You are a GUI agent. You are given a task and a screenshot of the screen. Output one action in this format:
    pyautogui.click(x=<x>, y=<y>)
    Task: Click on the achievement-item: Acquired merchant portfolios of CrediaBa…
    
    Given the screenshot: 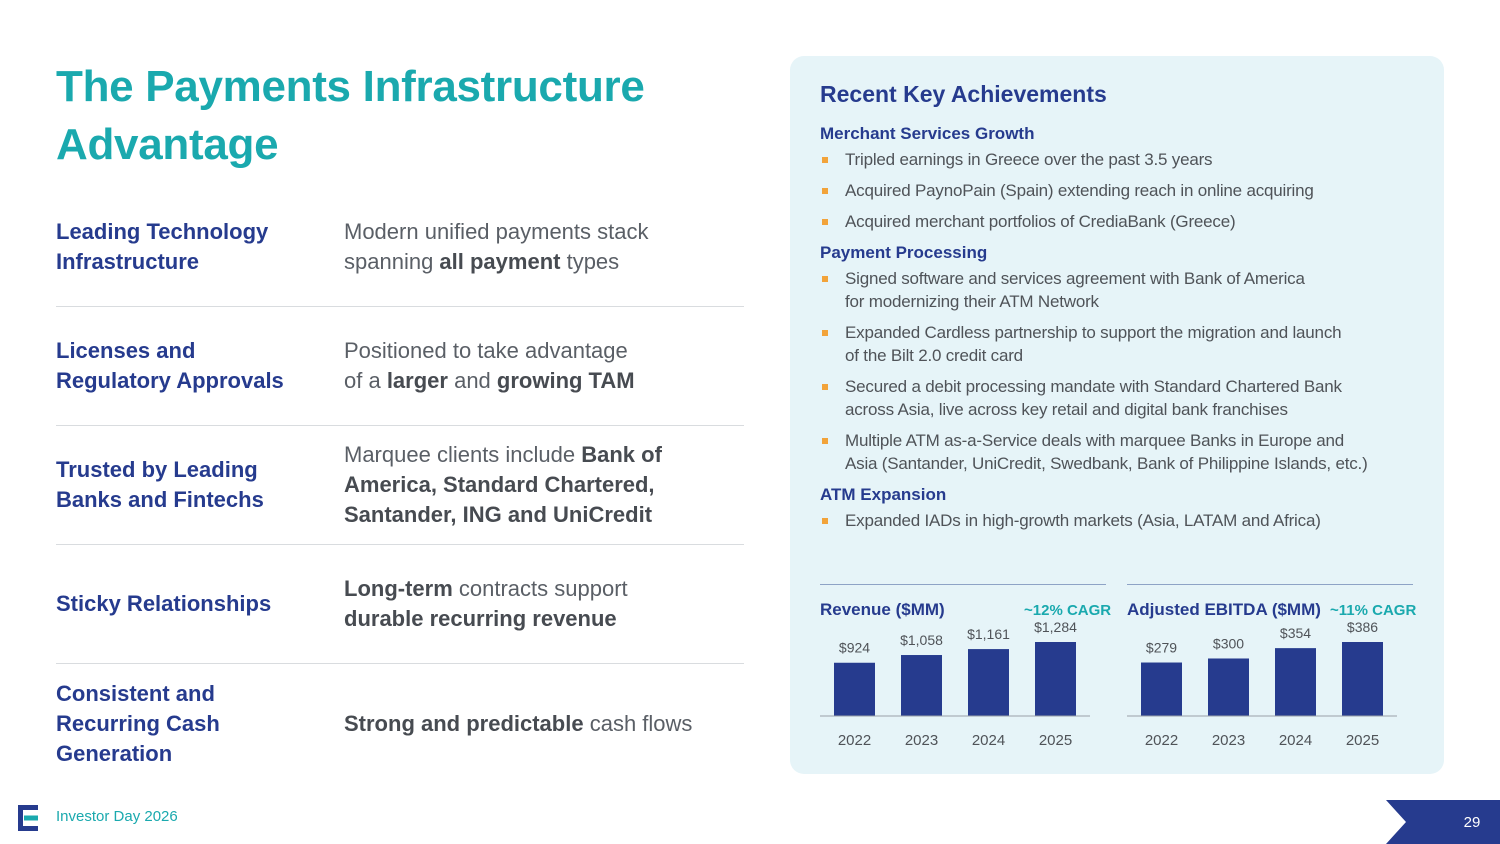 What is the action you would take?
    pyautogui.click(x=1120, y=221)
    